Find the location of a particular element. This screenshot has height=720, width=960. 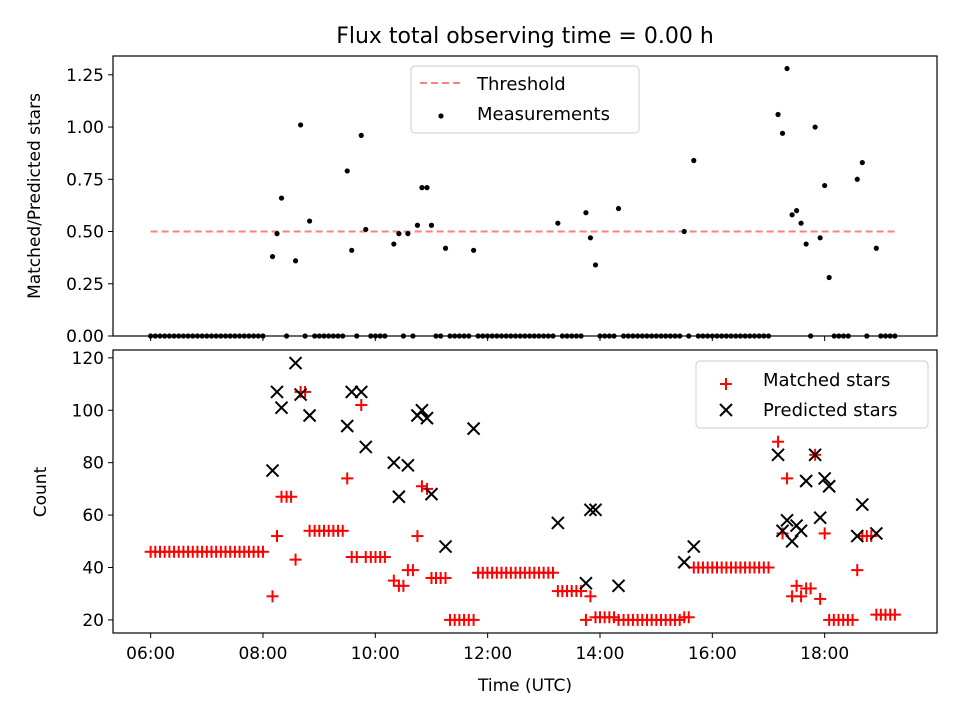

count-x-tick-label: 14:00 is located at coordinates (599, 654).